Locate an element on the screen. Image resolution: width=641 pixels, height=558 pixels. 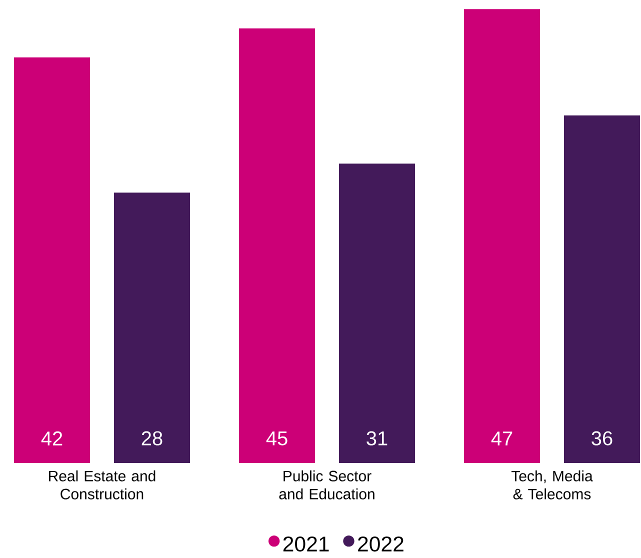
data-label: 28 is located at coordinates (152, 438).